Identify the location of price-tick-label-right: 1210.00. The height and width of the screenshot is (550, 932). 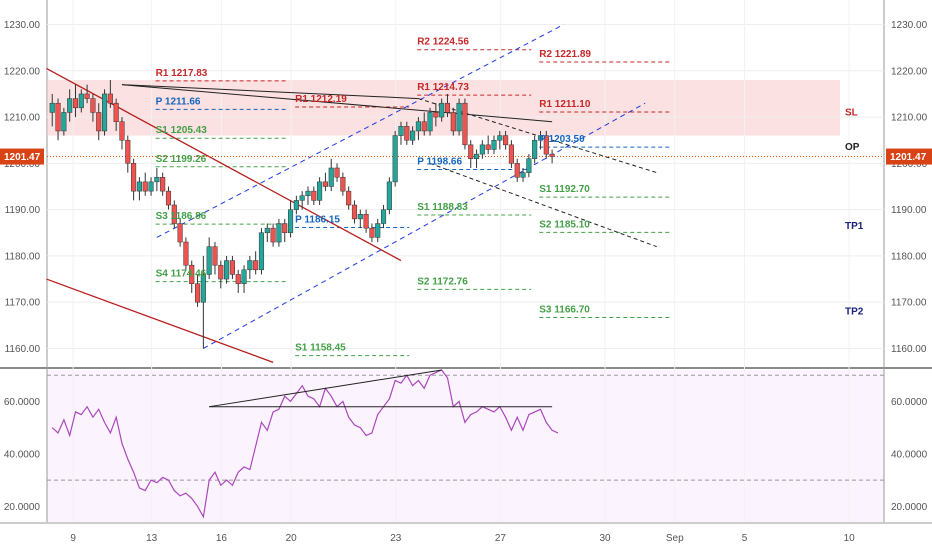
(909, 118).